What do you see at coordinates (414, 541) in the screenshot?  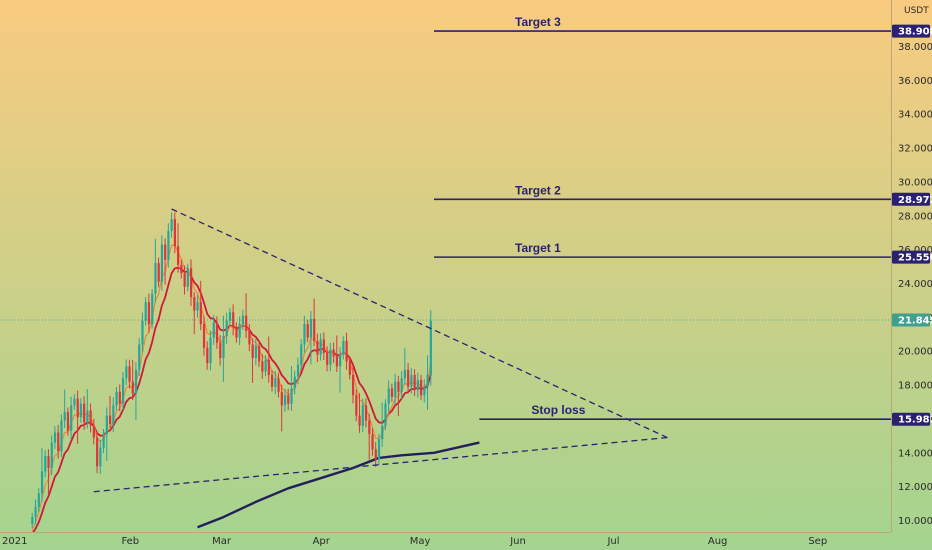 I see `x-axis: 2021 Feb Mar Apr May Jun Jul Aug Sep` at bounding box center [414, 541].